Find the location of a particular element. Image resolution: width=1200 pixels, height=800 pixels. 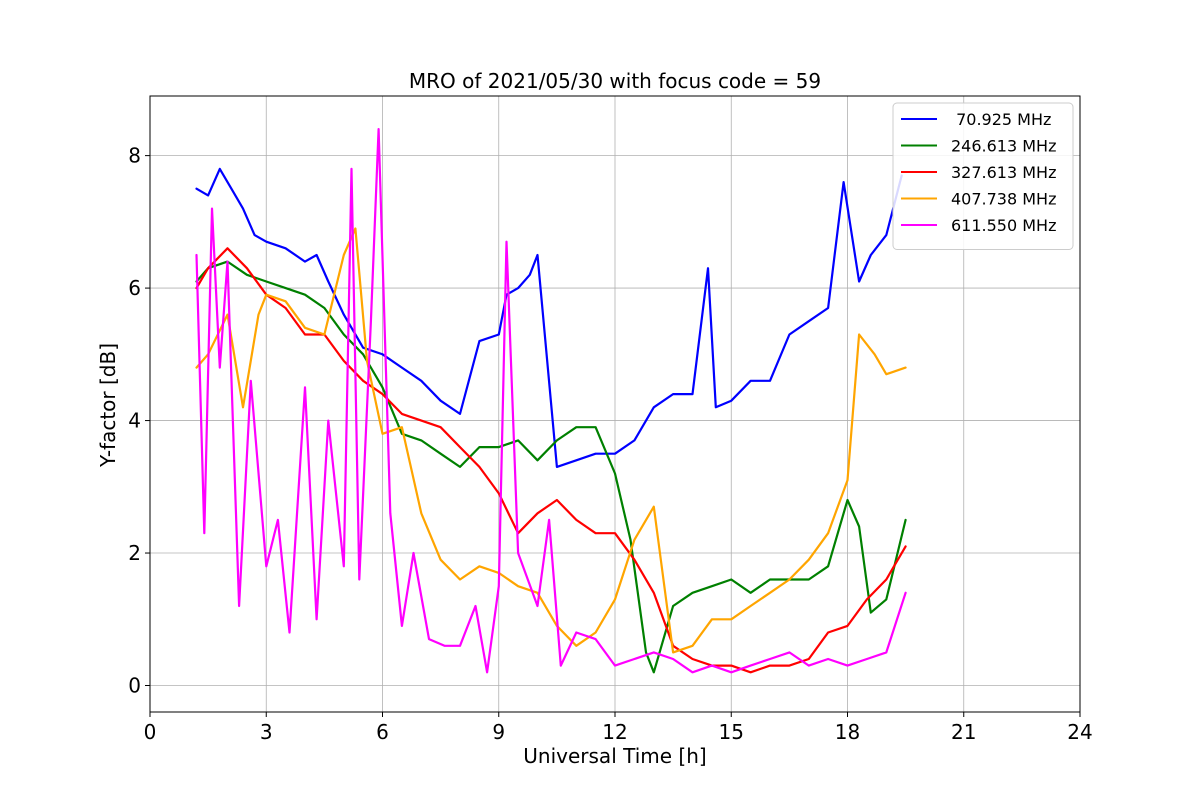

y-tick-label: 6 is located at coordinates (134, 288).